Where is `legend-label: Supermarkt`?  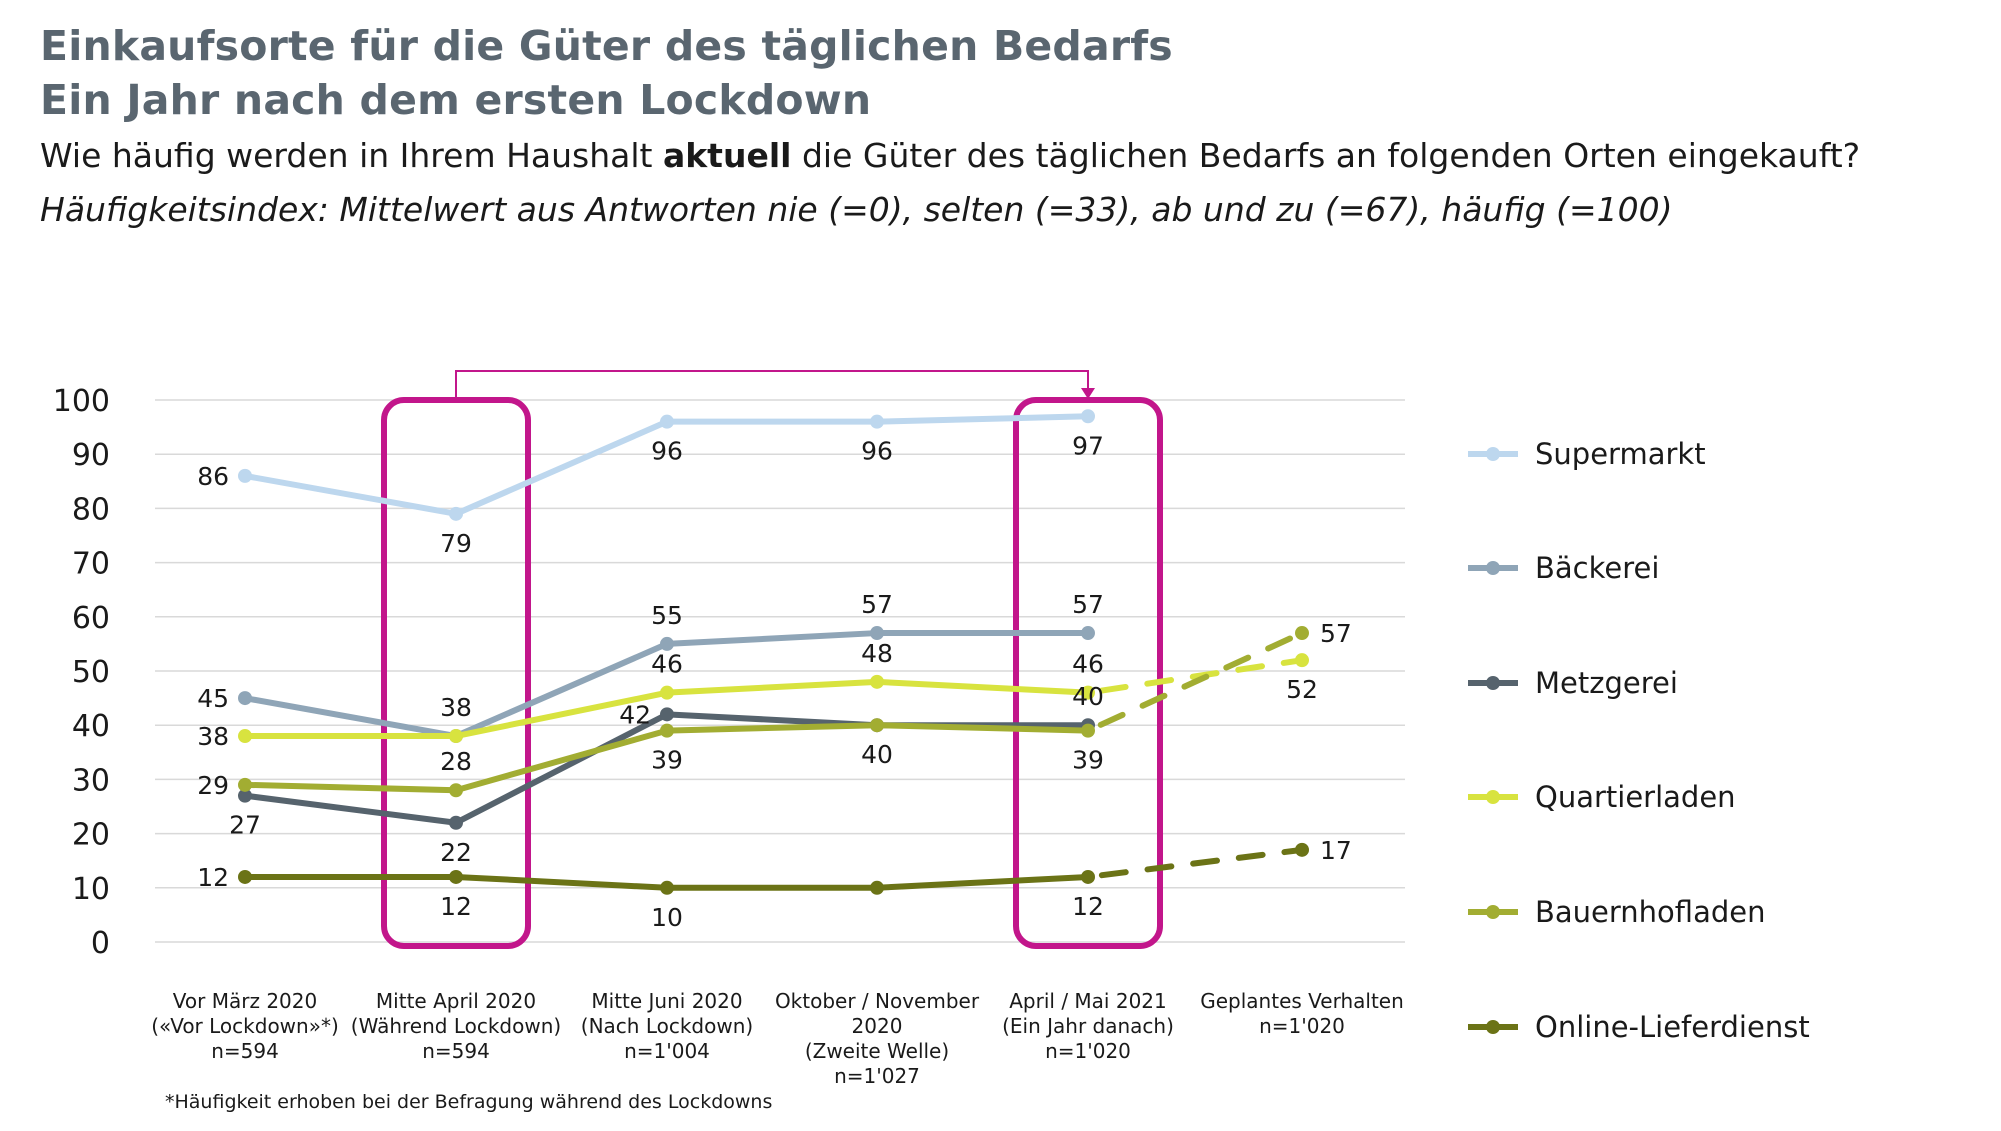 legend-label: Supermarkt is located at coordinates (1620, 454).